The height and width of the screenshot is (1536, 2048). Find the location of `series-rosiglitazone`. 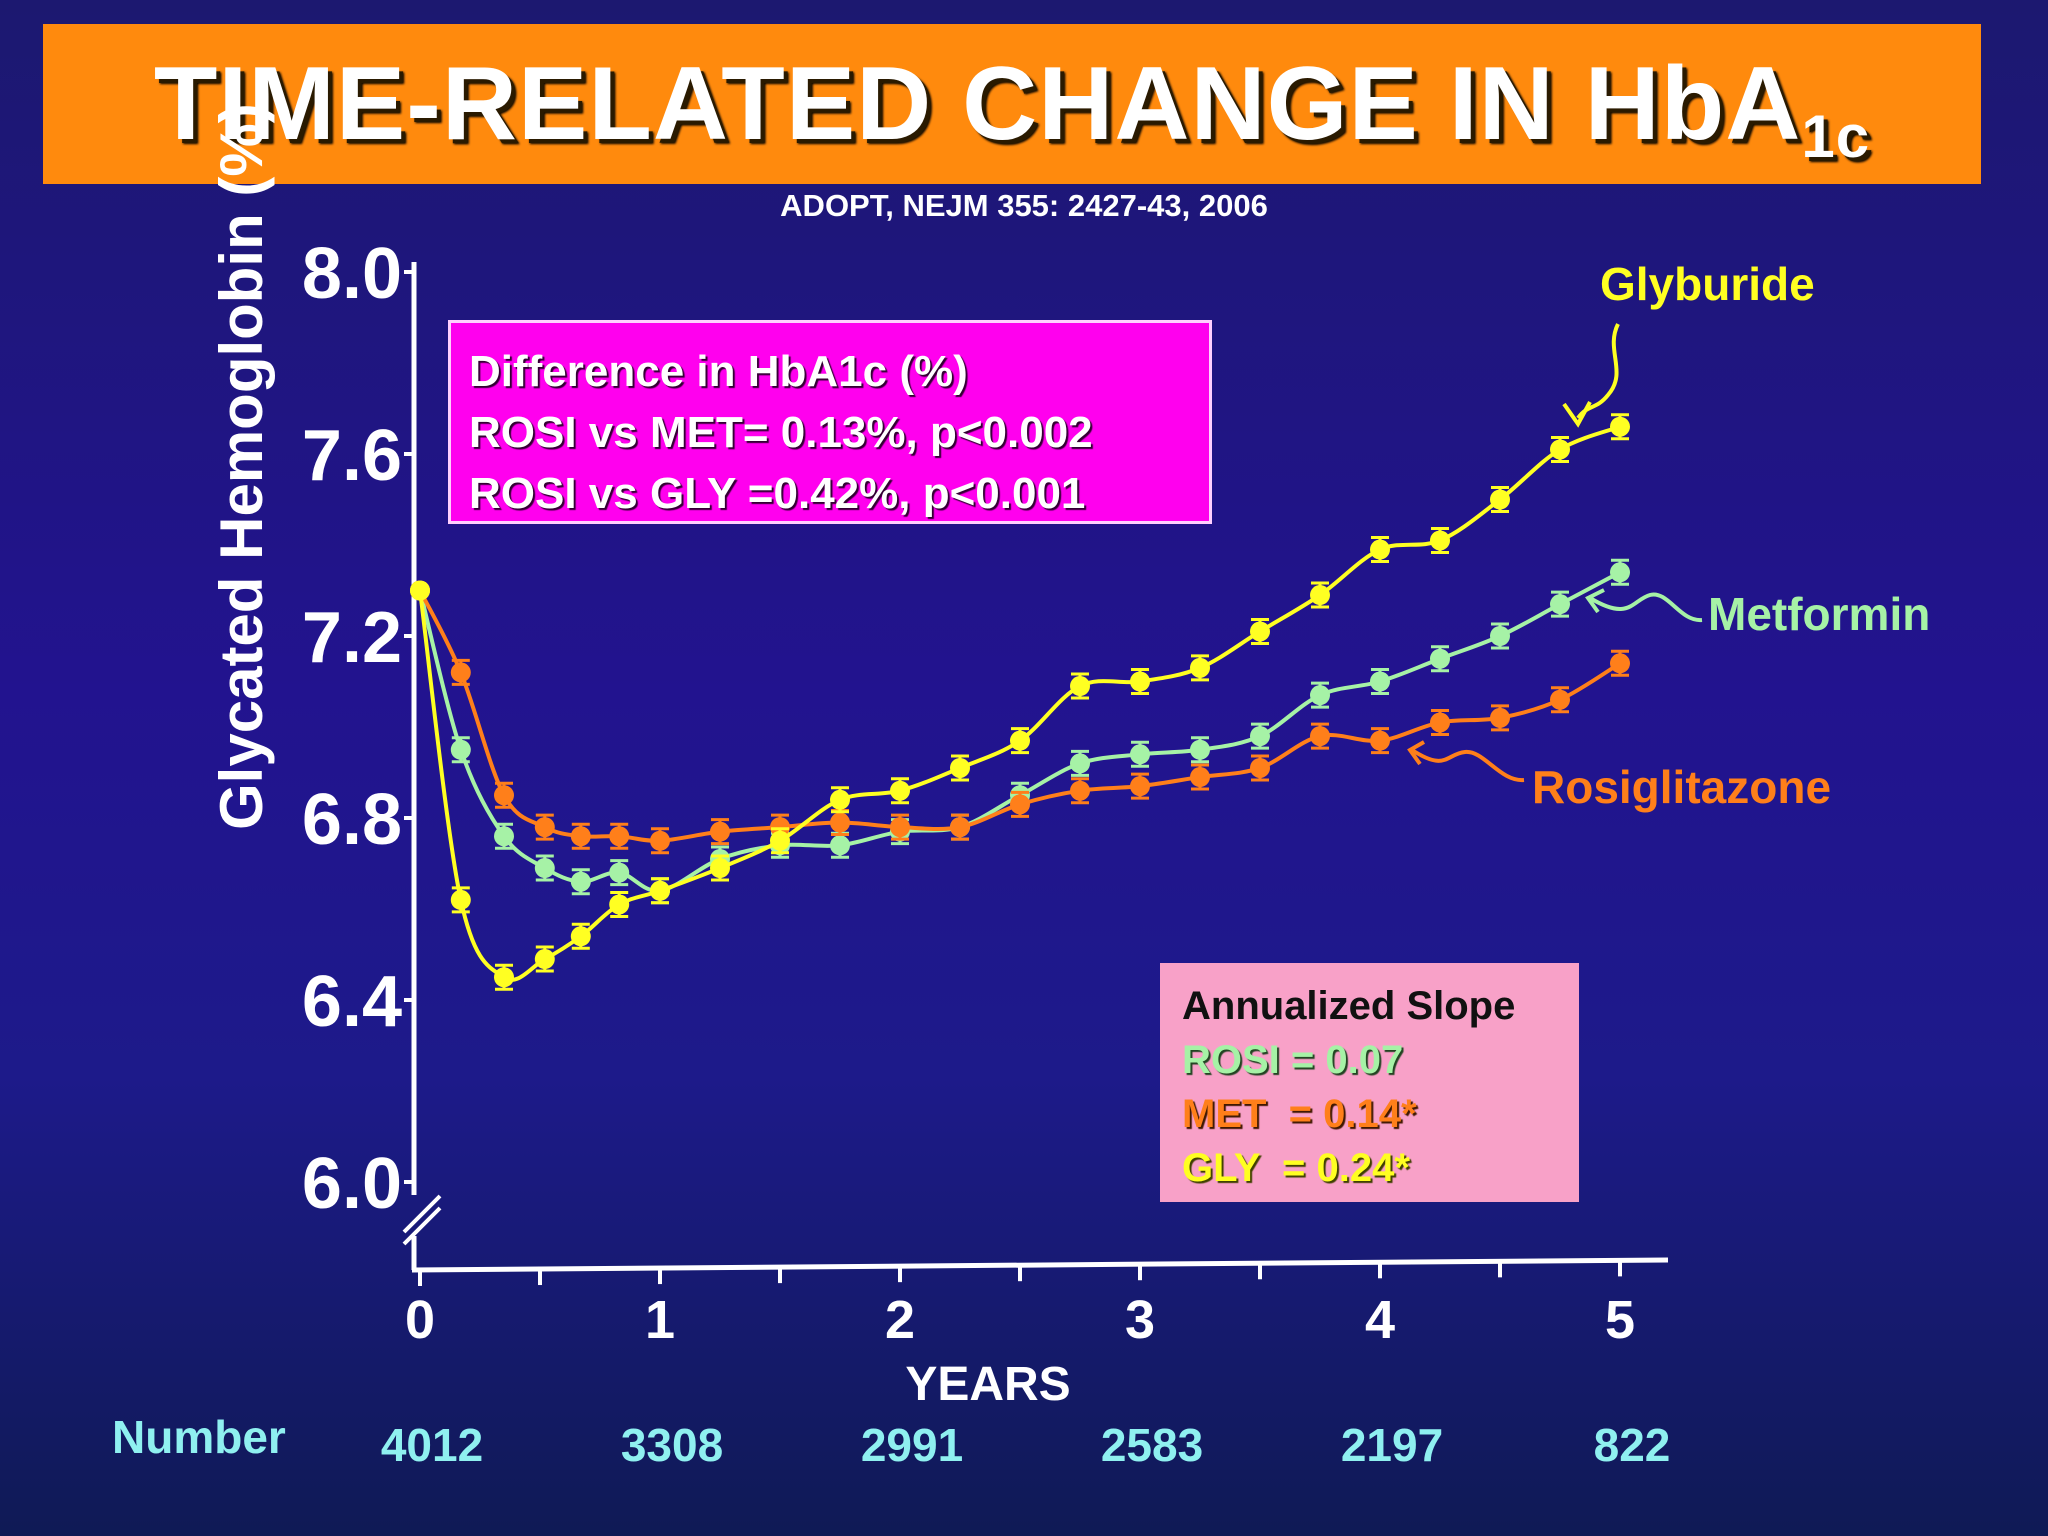

series-rosiglitazone is located at coordinates (1020, 717).